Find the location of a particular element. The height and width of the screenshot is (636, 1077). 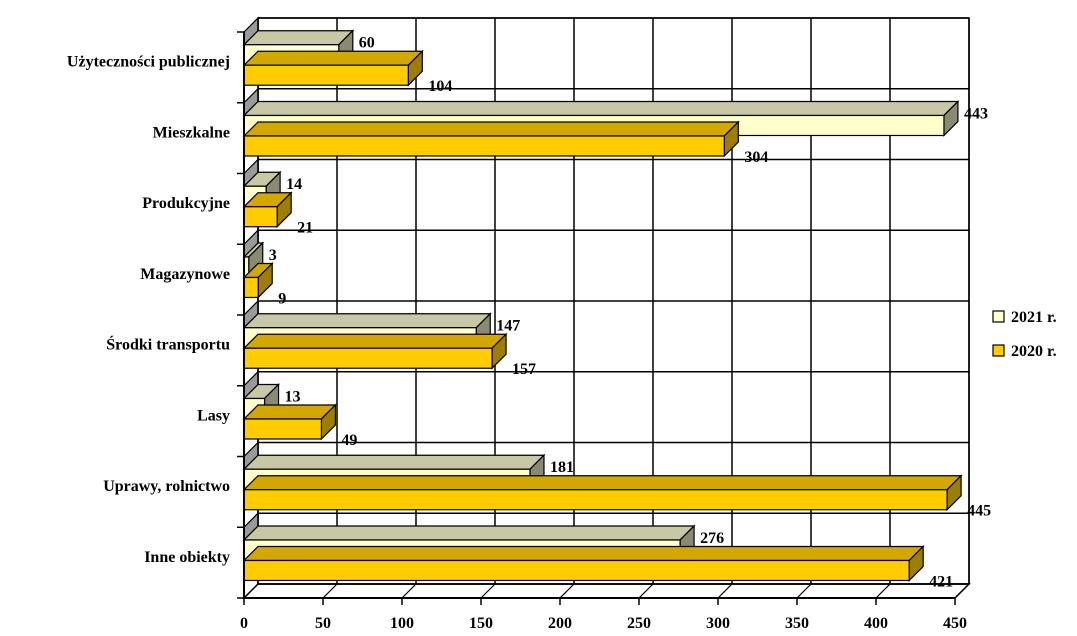

x-tick-label: 400 is located at coordinates (876, 623).